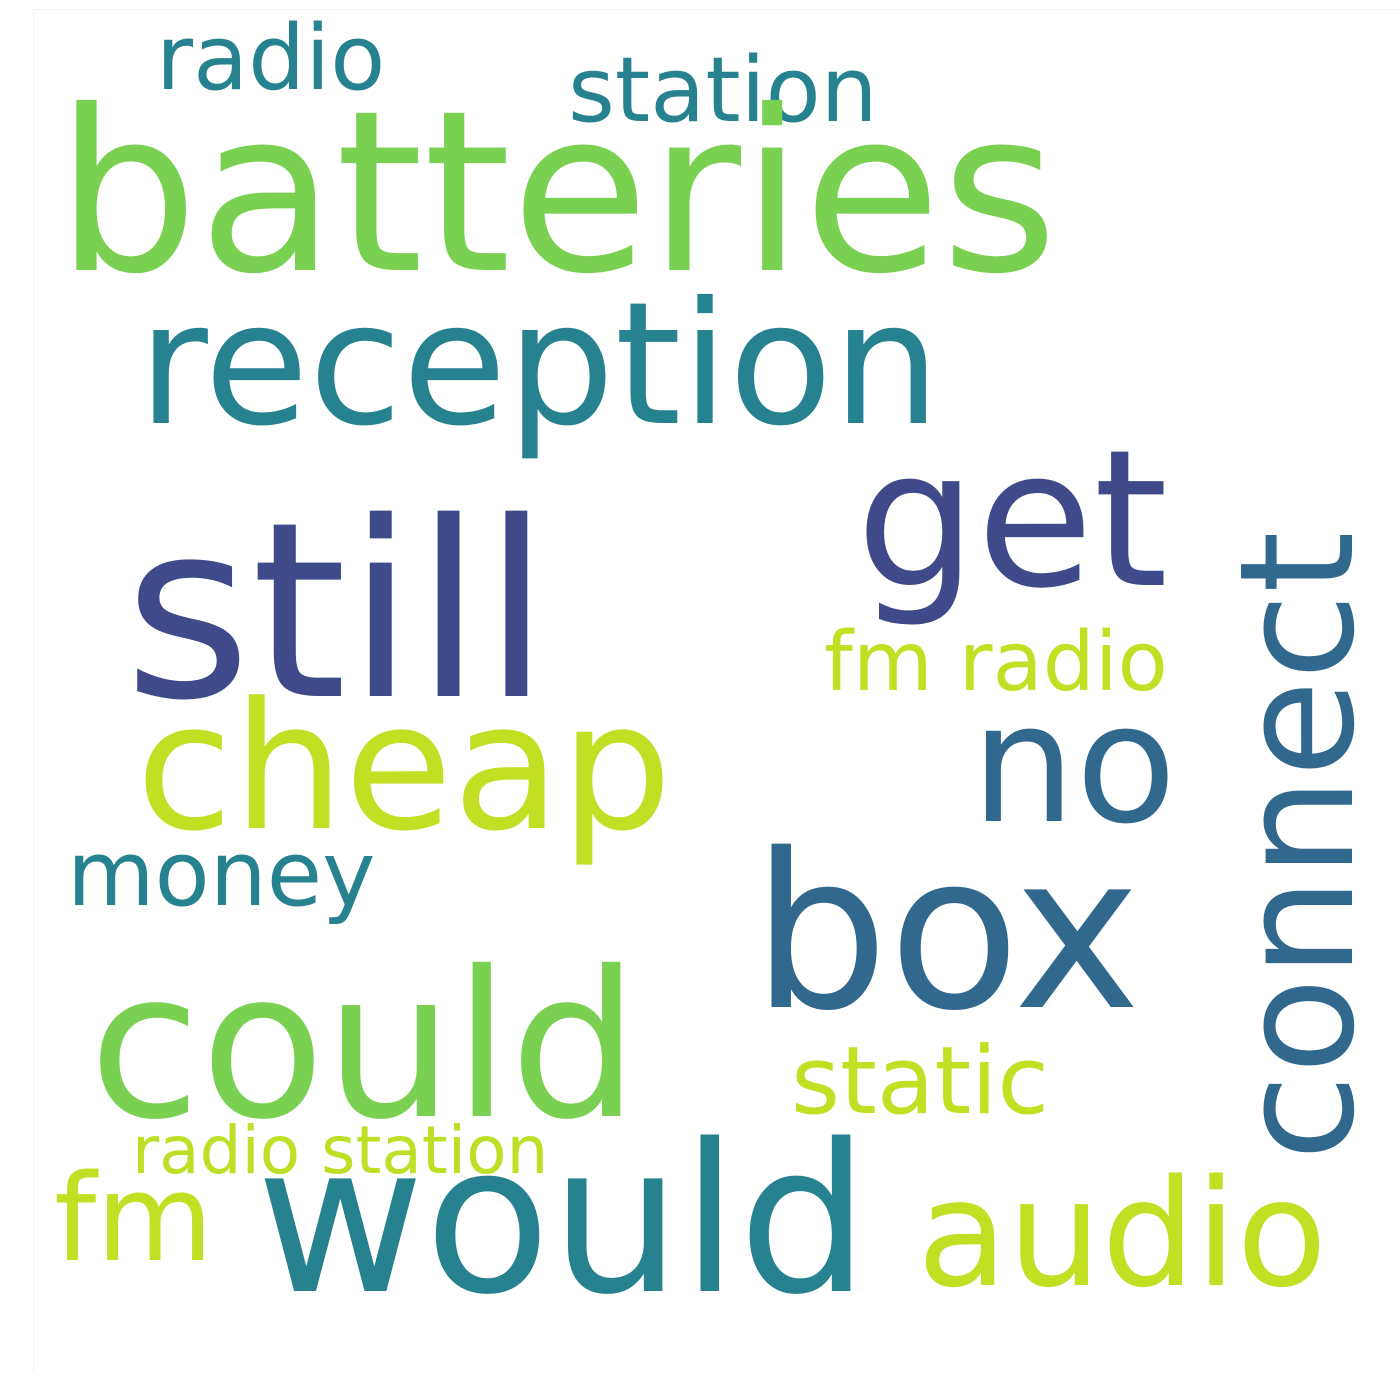 This screenshot has height=1395, width=1400. What do you see at coordinates (404, 767) in the screenshot?
I see `word-cheap: cheap` at bounding box center [404, 767].